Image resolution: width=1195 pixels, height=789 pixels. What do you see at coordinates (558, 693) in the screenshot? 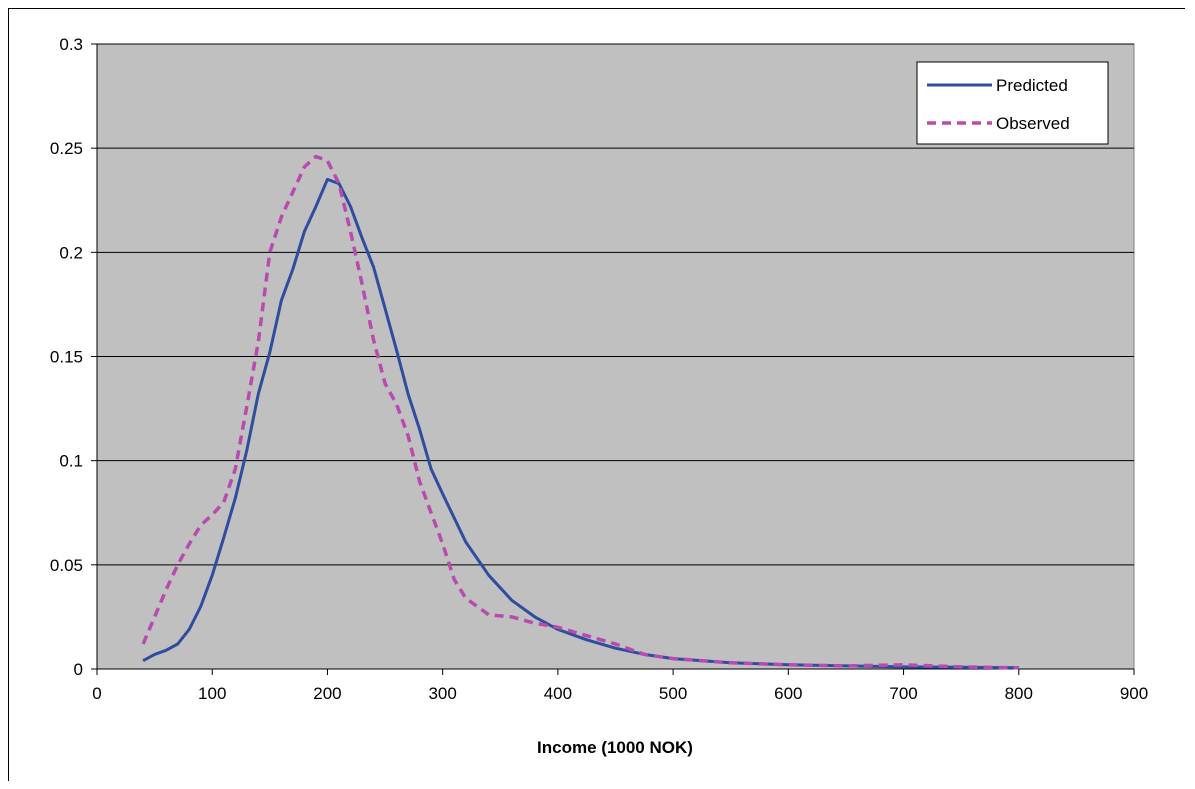
I see `x-tick-label: 400` at bounding box center [558, 693].